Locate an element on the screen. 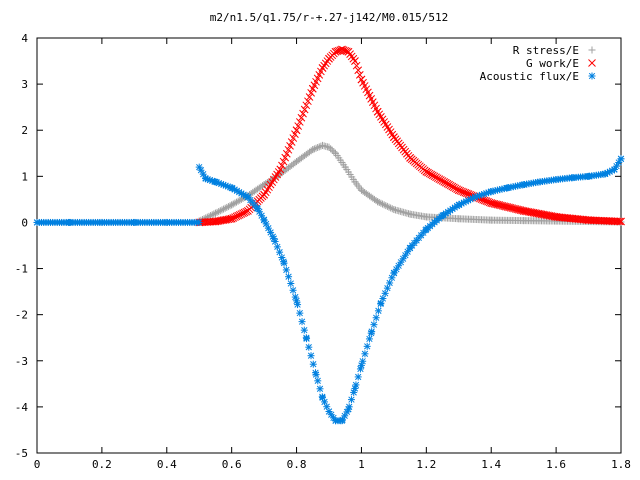 The image size is (640, 480). x-tick-label: 1.8 is located at coordinates (621, 464).